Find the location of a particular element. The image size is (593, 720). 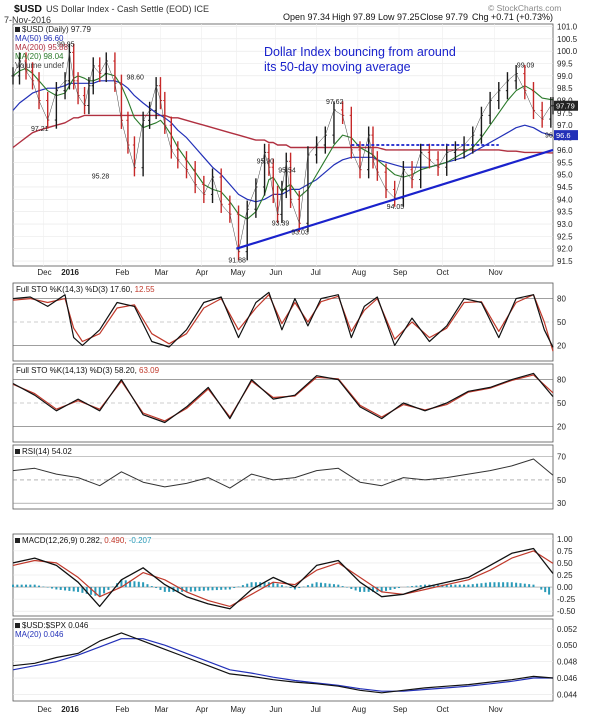

price-y-tick-label: 99.5 is located at coordinates (565, 64).